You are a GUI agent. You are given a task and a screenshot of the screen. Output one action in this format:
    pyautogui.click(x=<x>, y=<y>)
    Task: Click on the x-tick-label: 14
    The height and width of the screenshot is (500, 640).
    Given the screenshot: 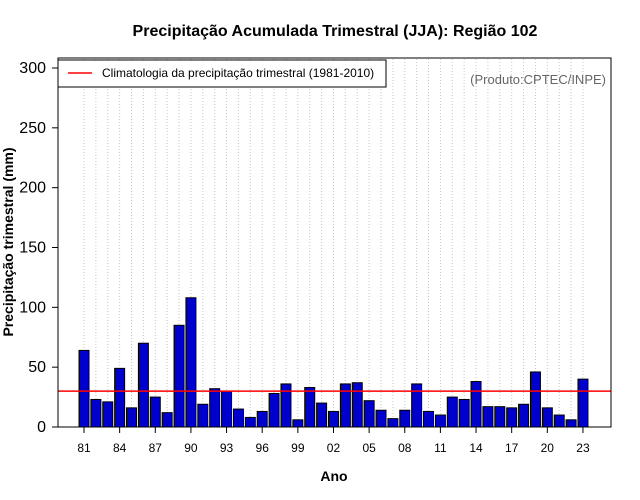 What is the action you would take?
    pyautogui.click(x=476, y=448)
    